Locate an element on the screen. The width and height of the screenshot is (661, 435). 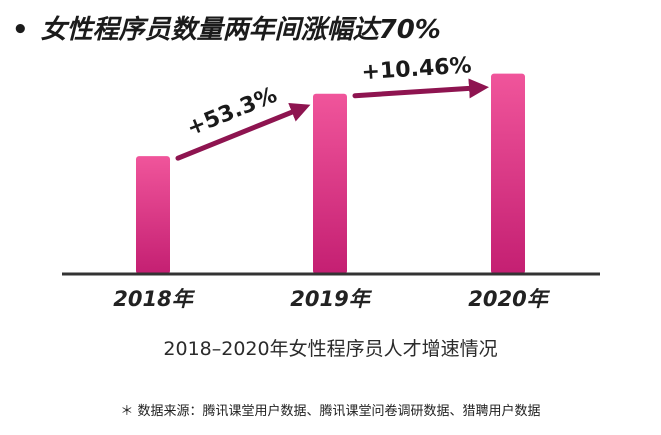
x-tick-label: 2018年 is located at coordinates (154, 299).